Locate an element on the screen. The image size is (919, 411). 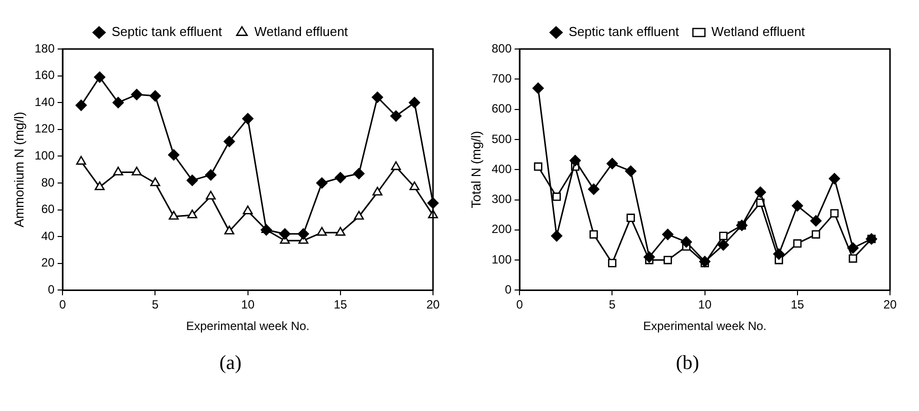
y-tick-label: 180 is located at coordinates (44, 48).